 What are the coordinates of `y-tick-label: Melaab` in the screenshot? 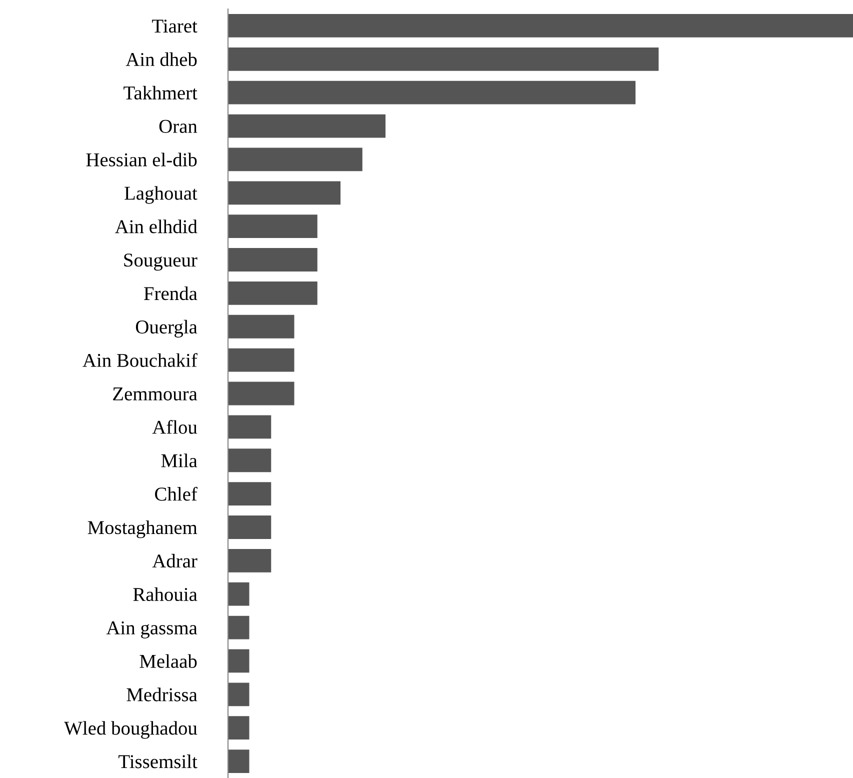 It's located at (168, 661).